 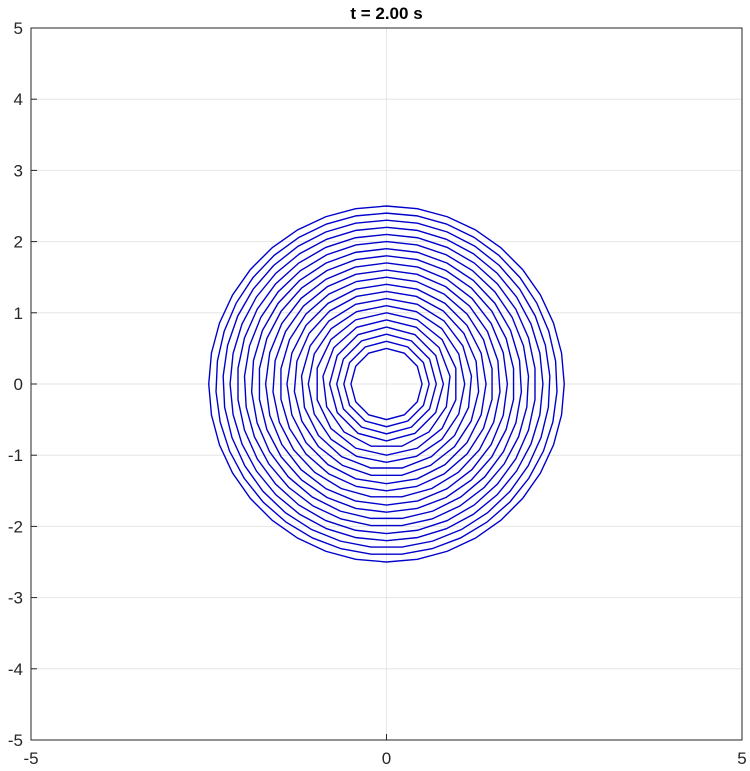 What do you see at coordinates (18, 384) in the screenshot?
I see `y-tick-label: 0` at bounding box center [18, 384].